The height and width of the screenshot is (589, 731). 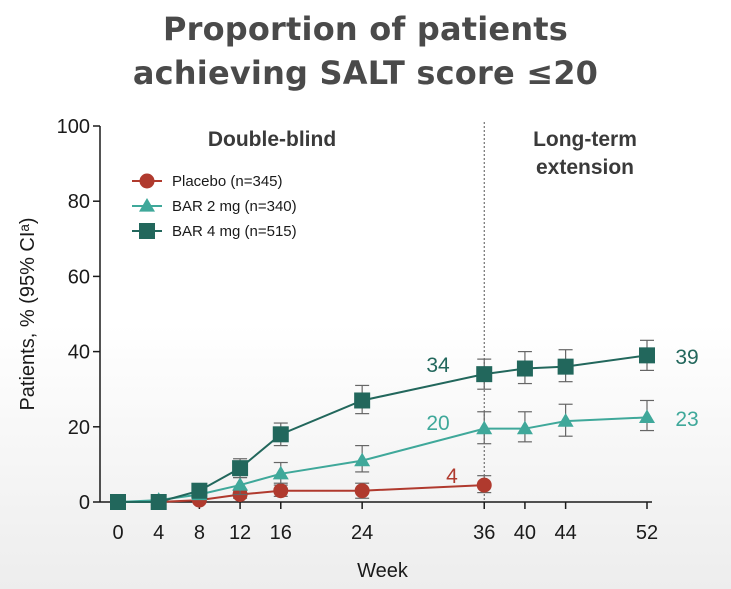 I want to click on y-tick-label: 60, so click(x=79, y=277).